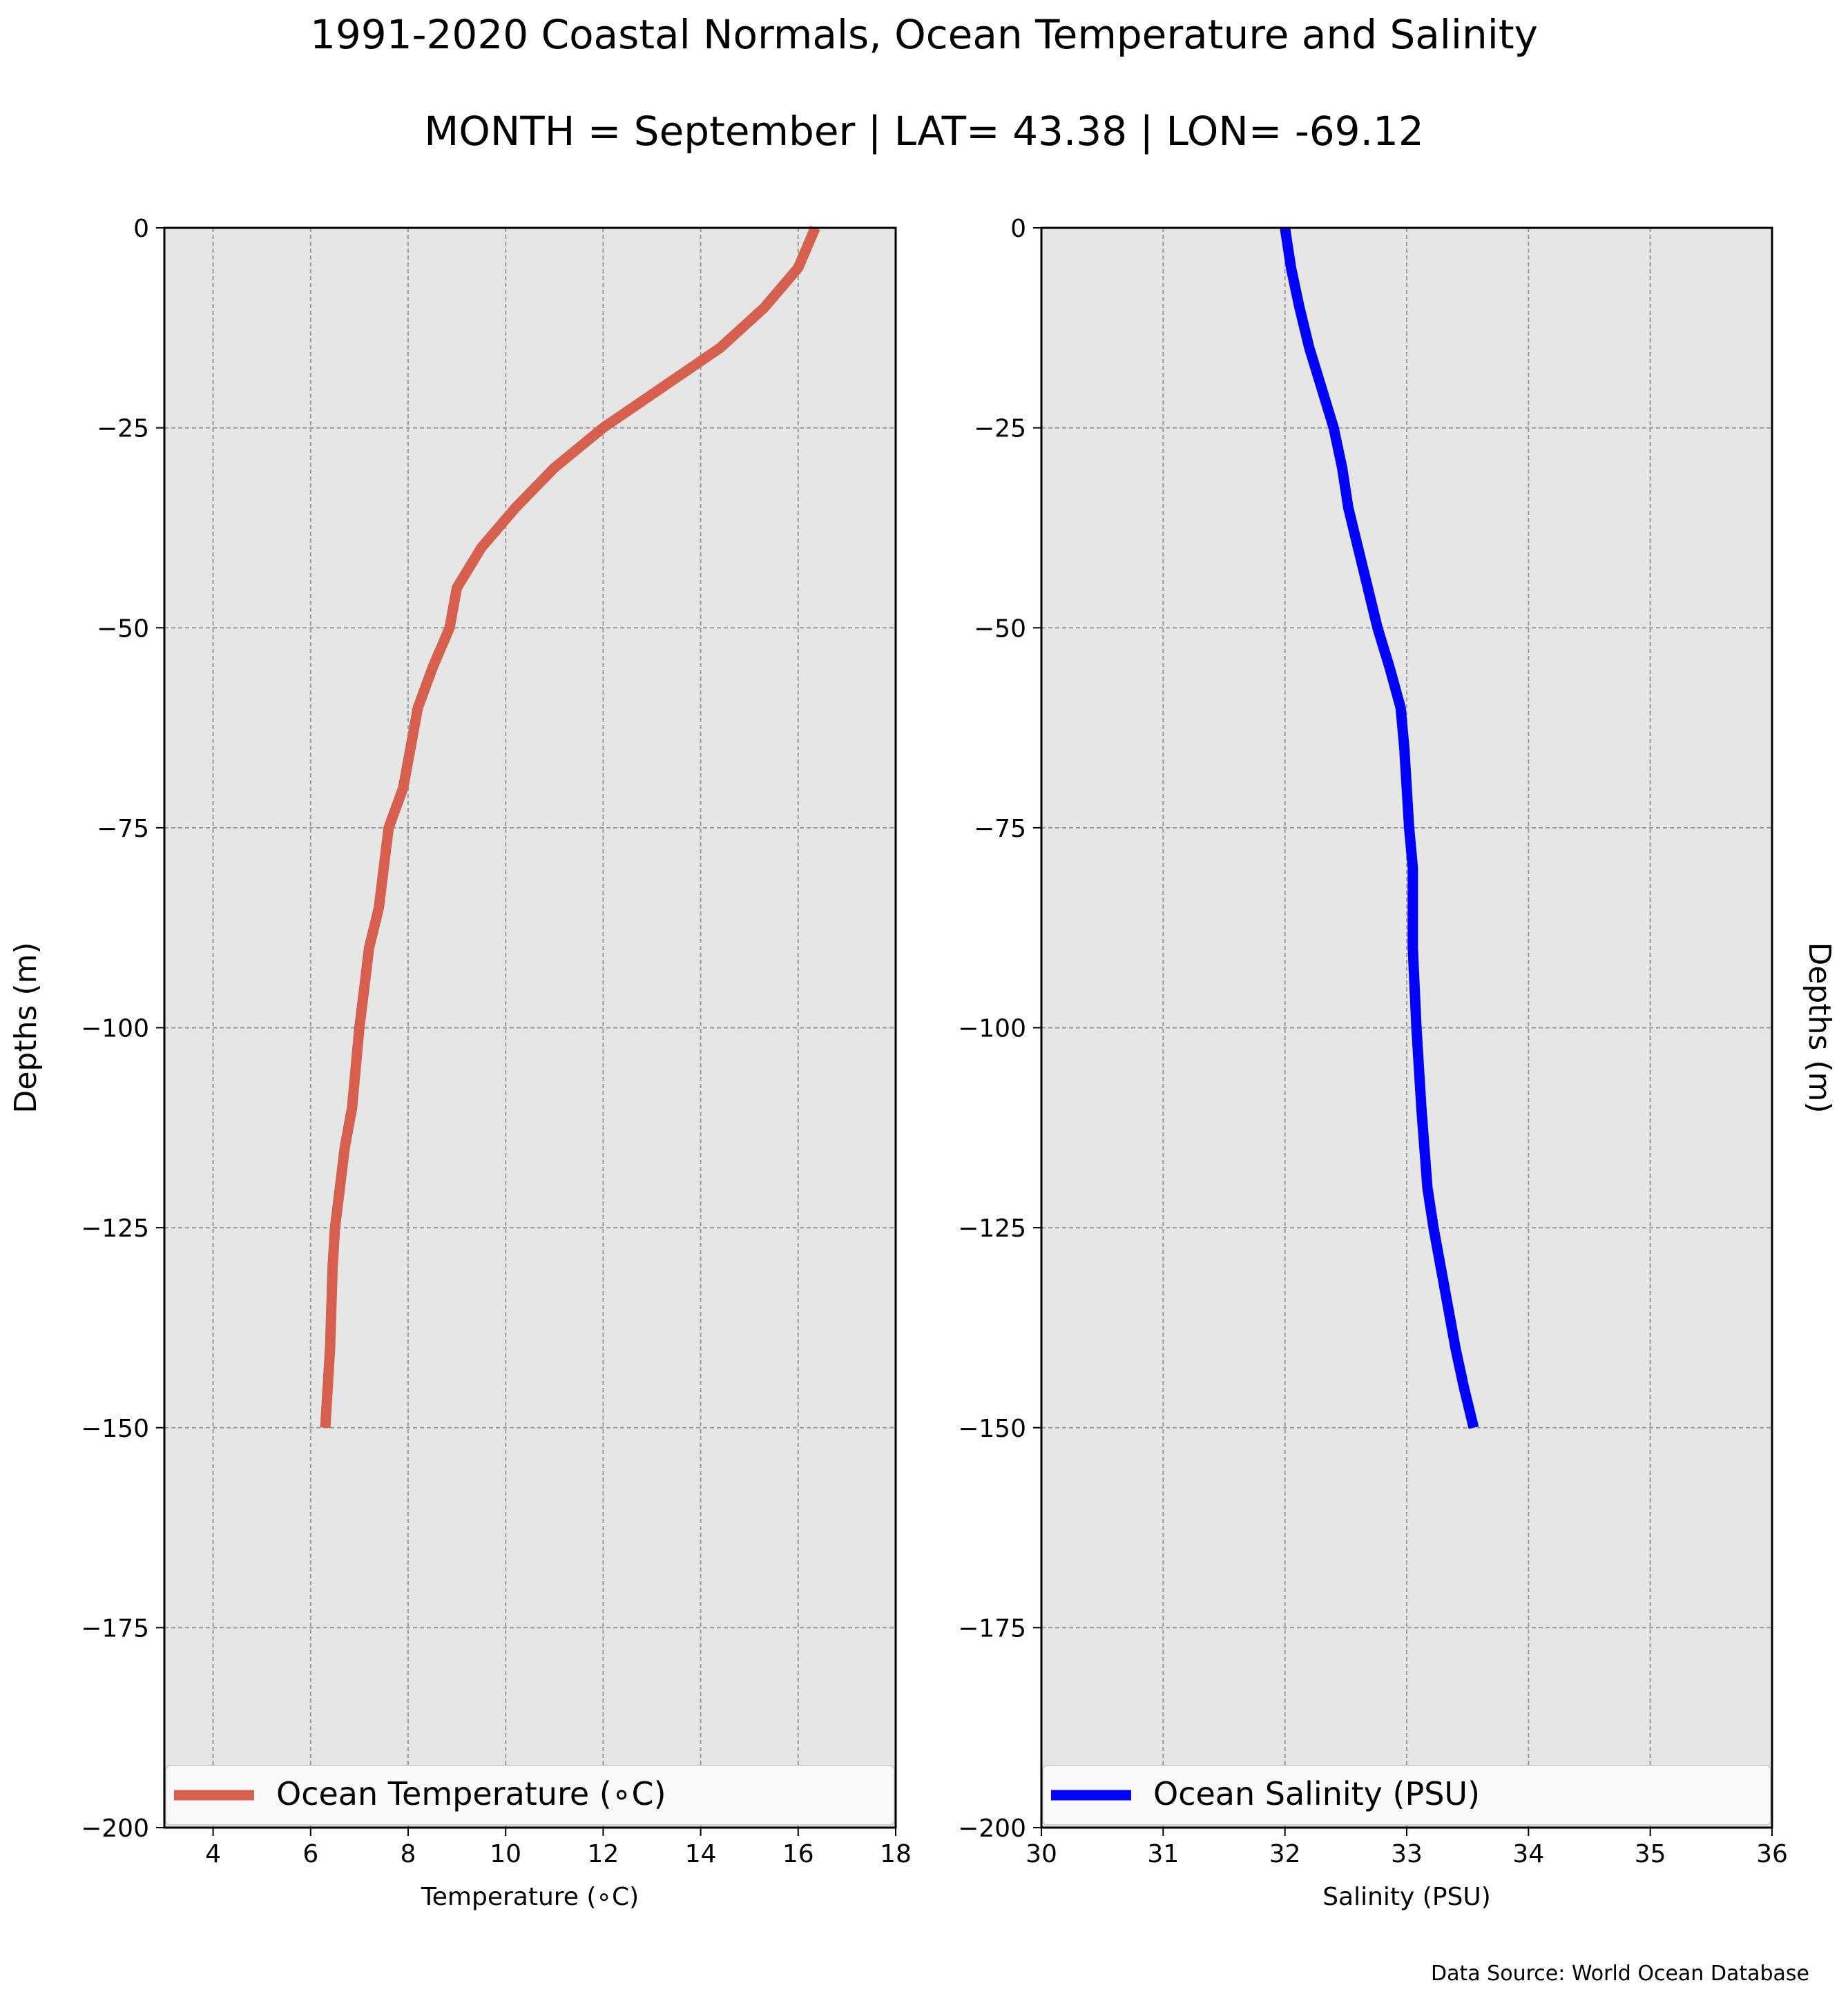 The image size is (1848, 2003). I want to click on x-tick-label: 16, so click(798, 1854).